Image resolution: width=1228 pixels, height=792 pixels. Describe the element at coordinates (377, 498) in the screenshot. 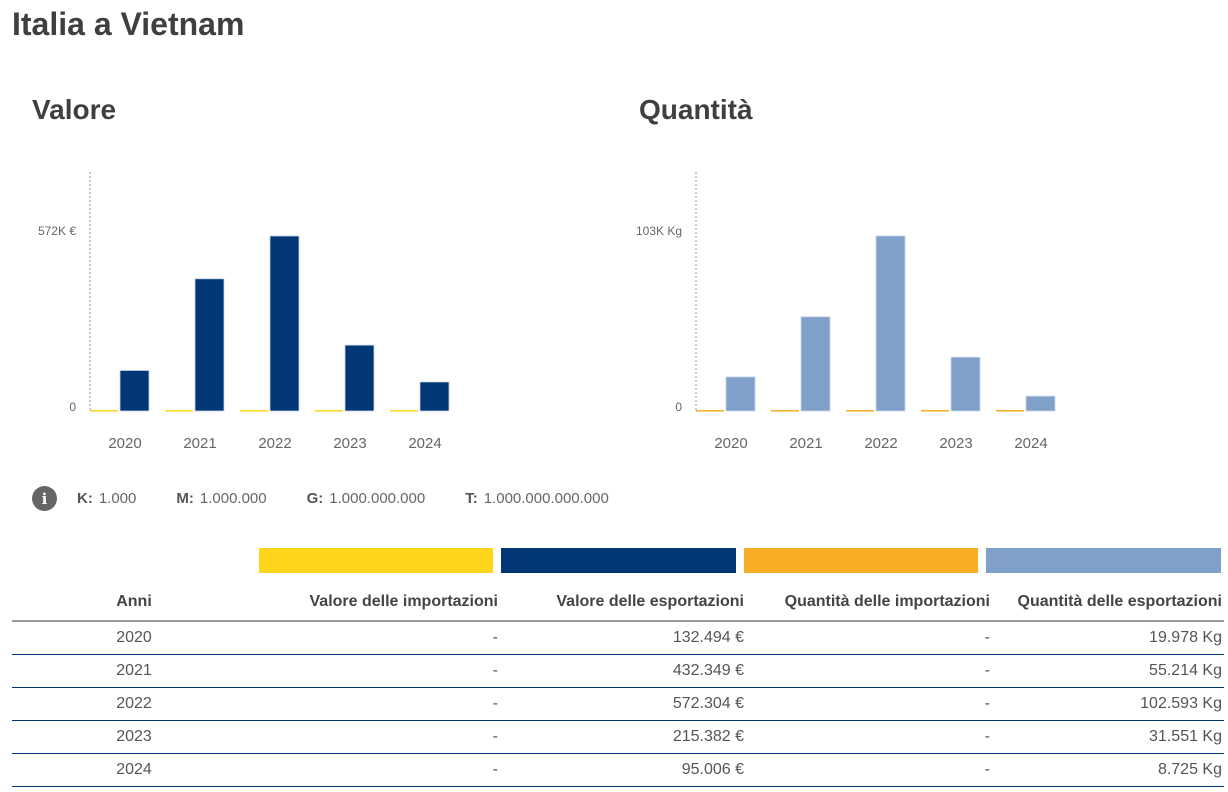

I see `unit-value: 1.000.000.000` at that location.